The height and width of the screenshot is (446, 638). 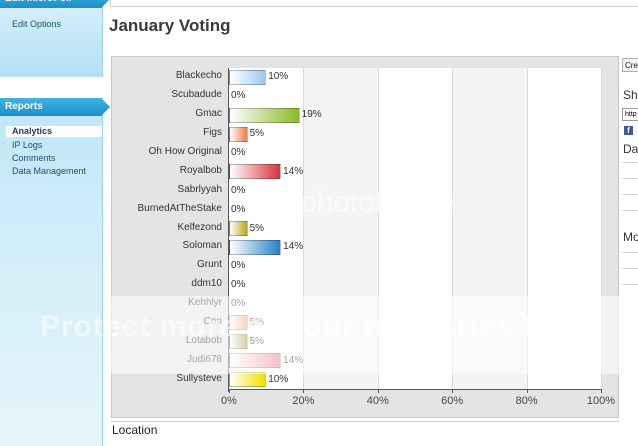 I want to click on share-url-input: http, so click(x=630, y=114).